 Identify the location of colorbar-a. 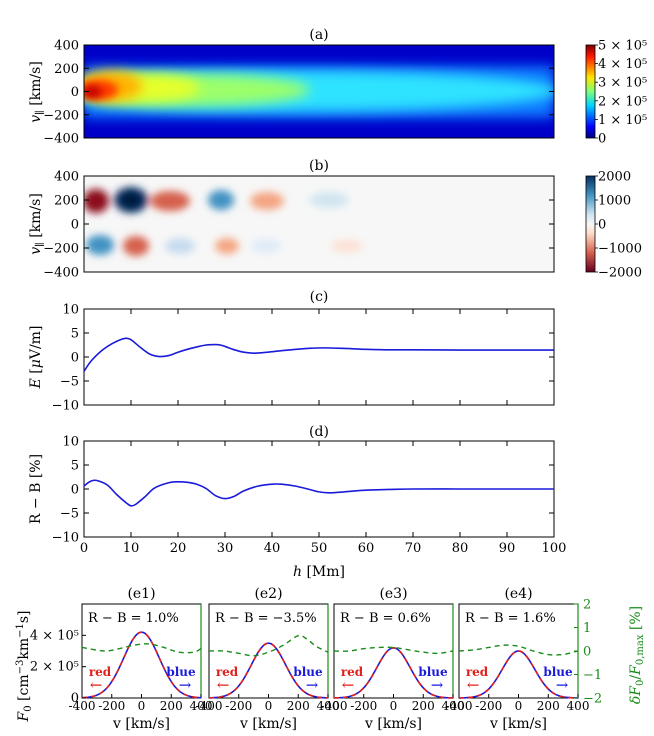
(590, 91).